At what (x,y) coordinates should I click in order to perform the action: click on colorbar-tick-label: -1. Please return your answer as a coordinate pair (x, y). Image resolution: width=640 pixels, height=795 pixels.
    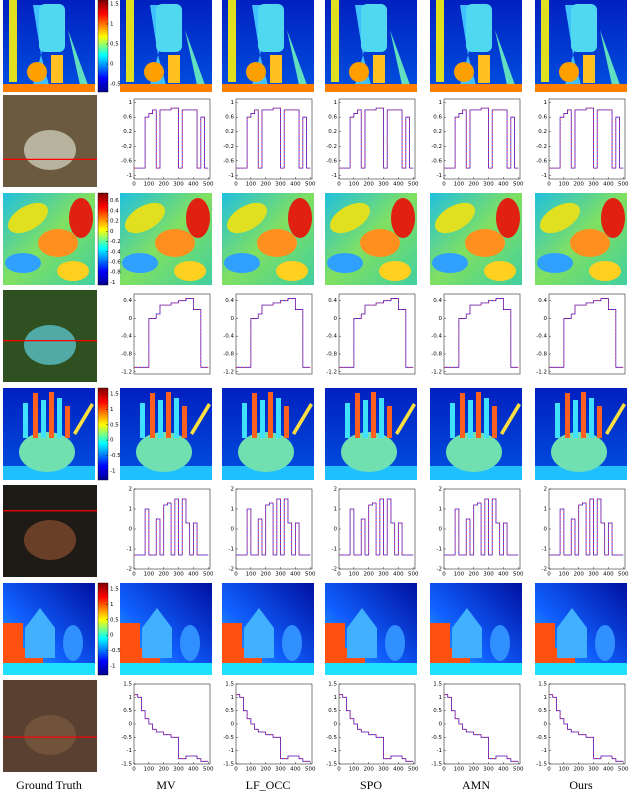
    Looking at the image, I should click on (112, 283).